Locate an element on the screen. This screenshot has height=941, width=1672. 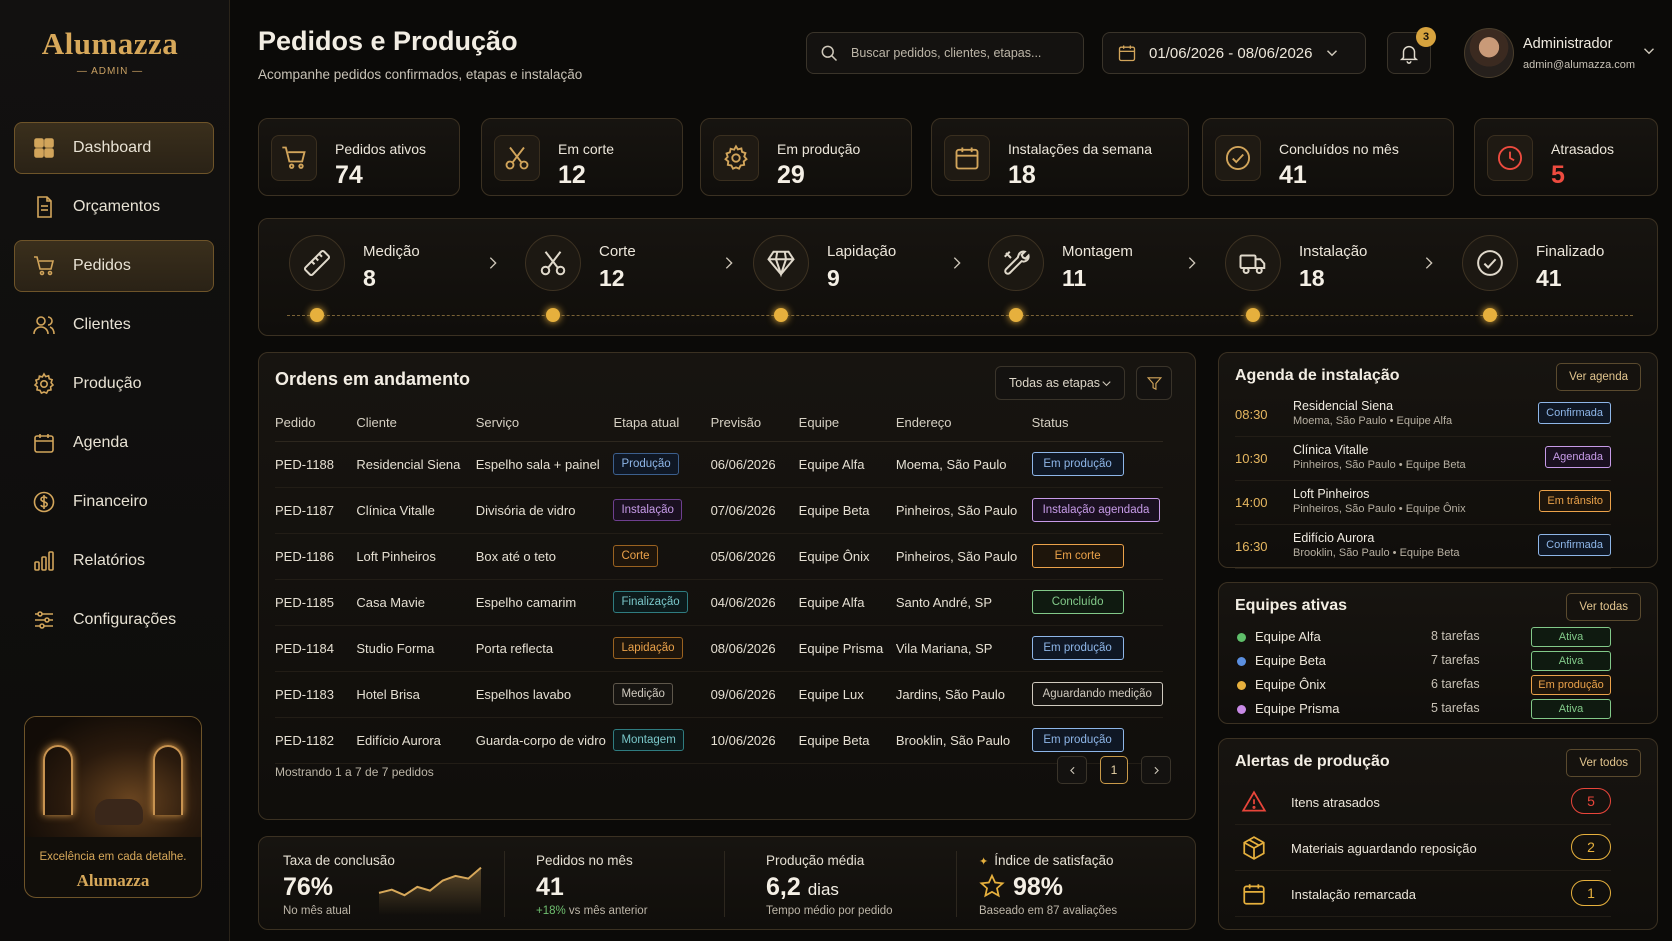
order-forecast: 10/06/2026 is located at coordinates (754, 740).